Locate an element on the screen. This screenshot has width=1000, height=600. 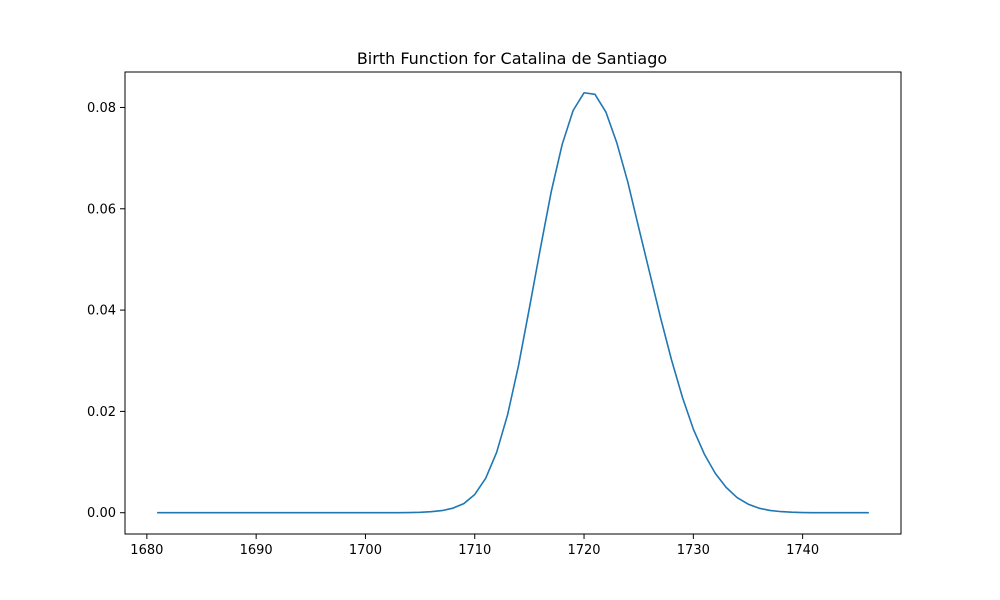
chart-title: Birth Function for Catalina de Santiago is located at coordinates (512, 58).